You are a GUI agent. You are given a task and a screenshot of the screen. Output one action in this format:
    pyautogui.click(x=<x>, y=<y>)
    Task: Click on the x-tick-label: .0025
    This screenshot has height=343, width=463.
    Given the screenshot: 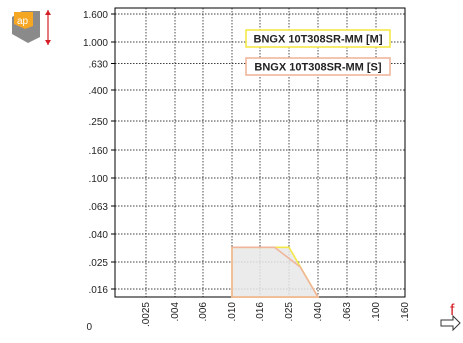 What is the action you would take?
    pyautogui.click(x=146, y=314)
    